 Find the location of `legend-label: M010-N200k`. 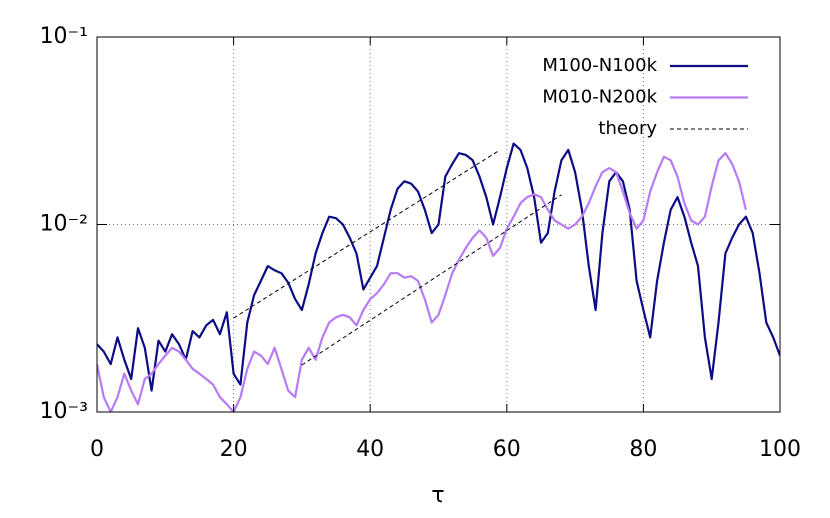

legend-label: M010-N200k is located at coordinates (599, 97).